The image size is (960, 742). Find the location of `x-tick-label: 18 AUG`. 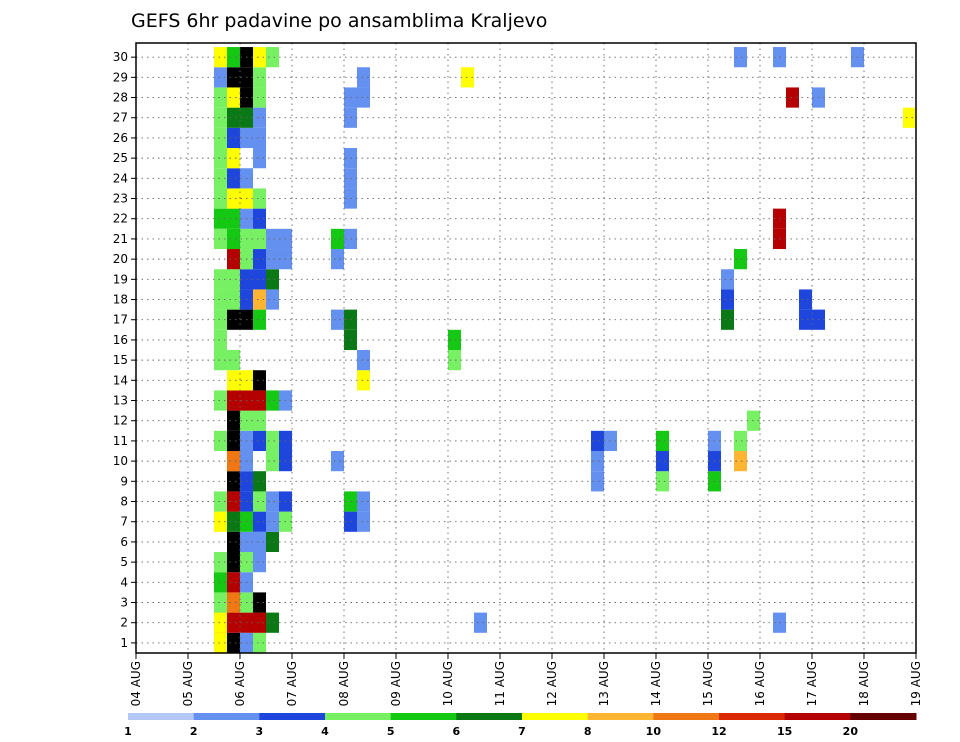

x-tick-label: 18 AUG is located at coordinates (864, 683).